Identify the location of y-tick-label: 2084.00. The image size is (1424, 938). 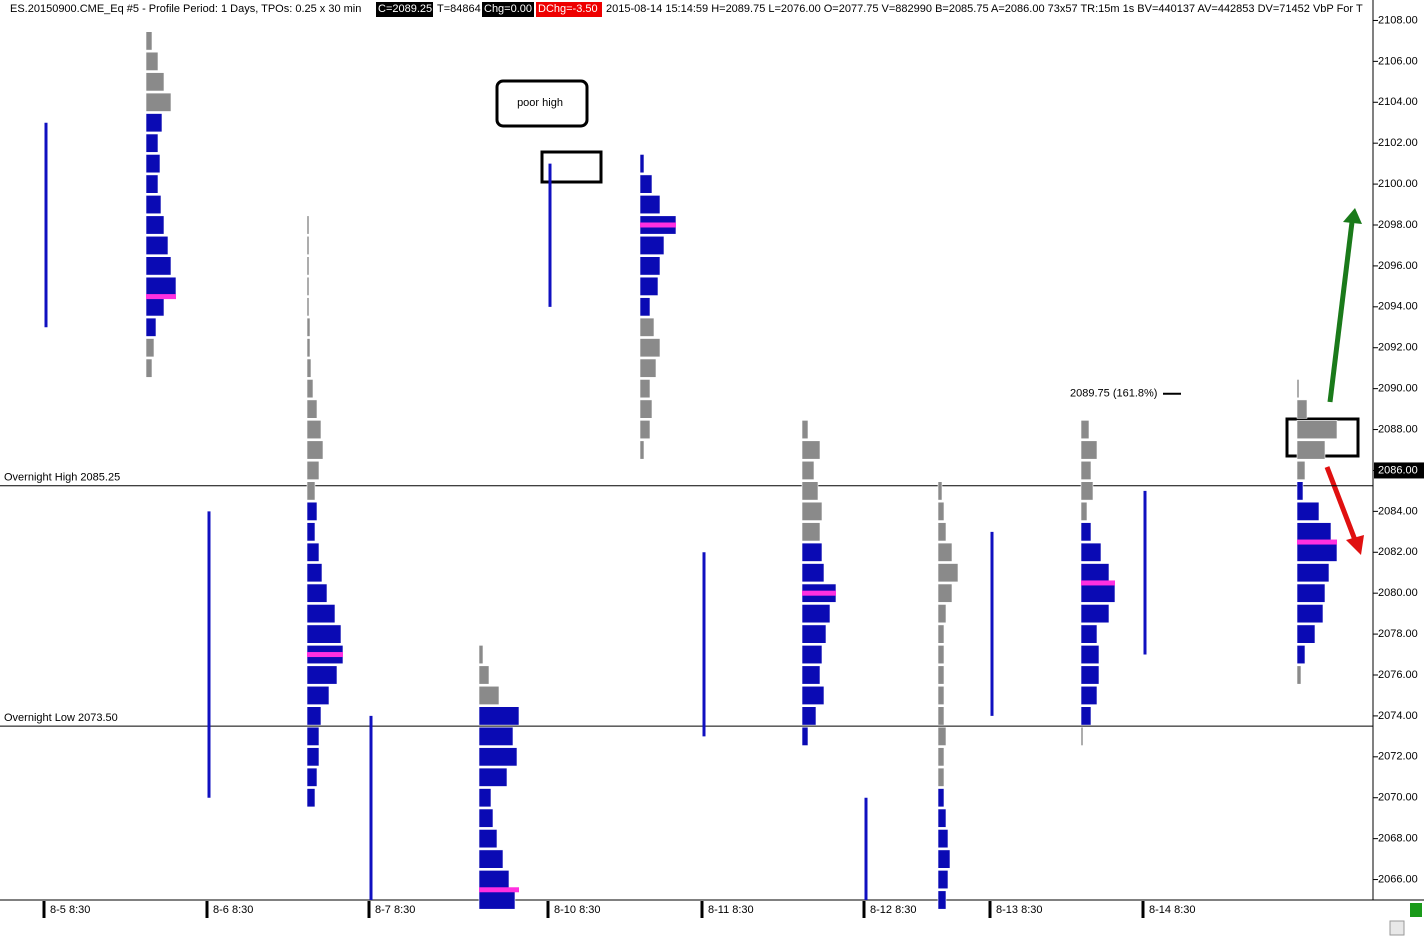
(1398, 511).